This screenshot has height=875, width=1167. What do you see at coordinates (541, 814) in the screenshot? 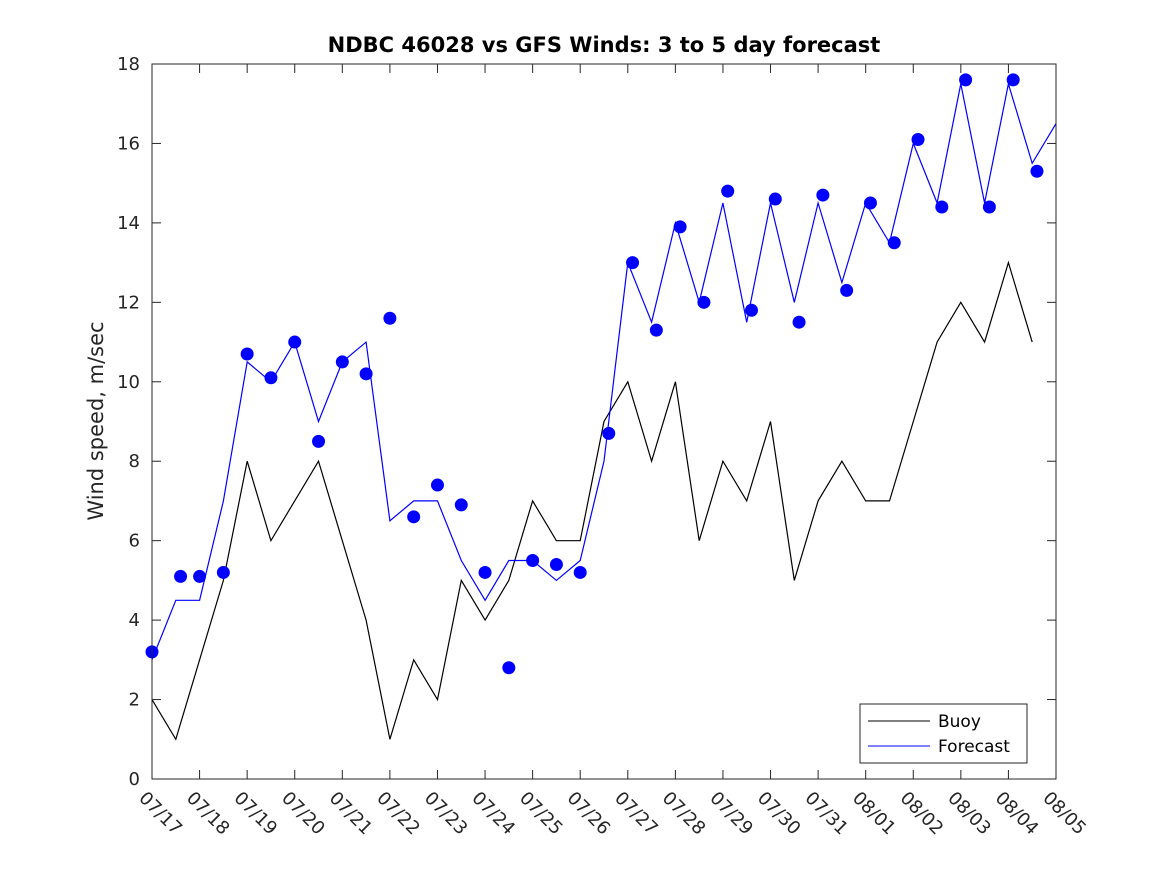
I see `x-tick-label: 07/25` at bounding box center [541, 814].